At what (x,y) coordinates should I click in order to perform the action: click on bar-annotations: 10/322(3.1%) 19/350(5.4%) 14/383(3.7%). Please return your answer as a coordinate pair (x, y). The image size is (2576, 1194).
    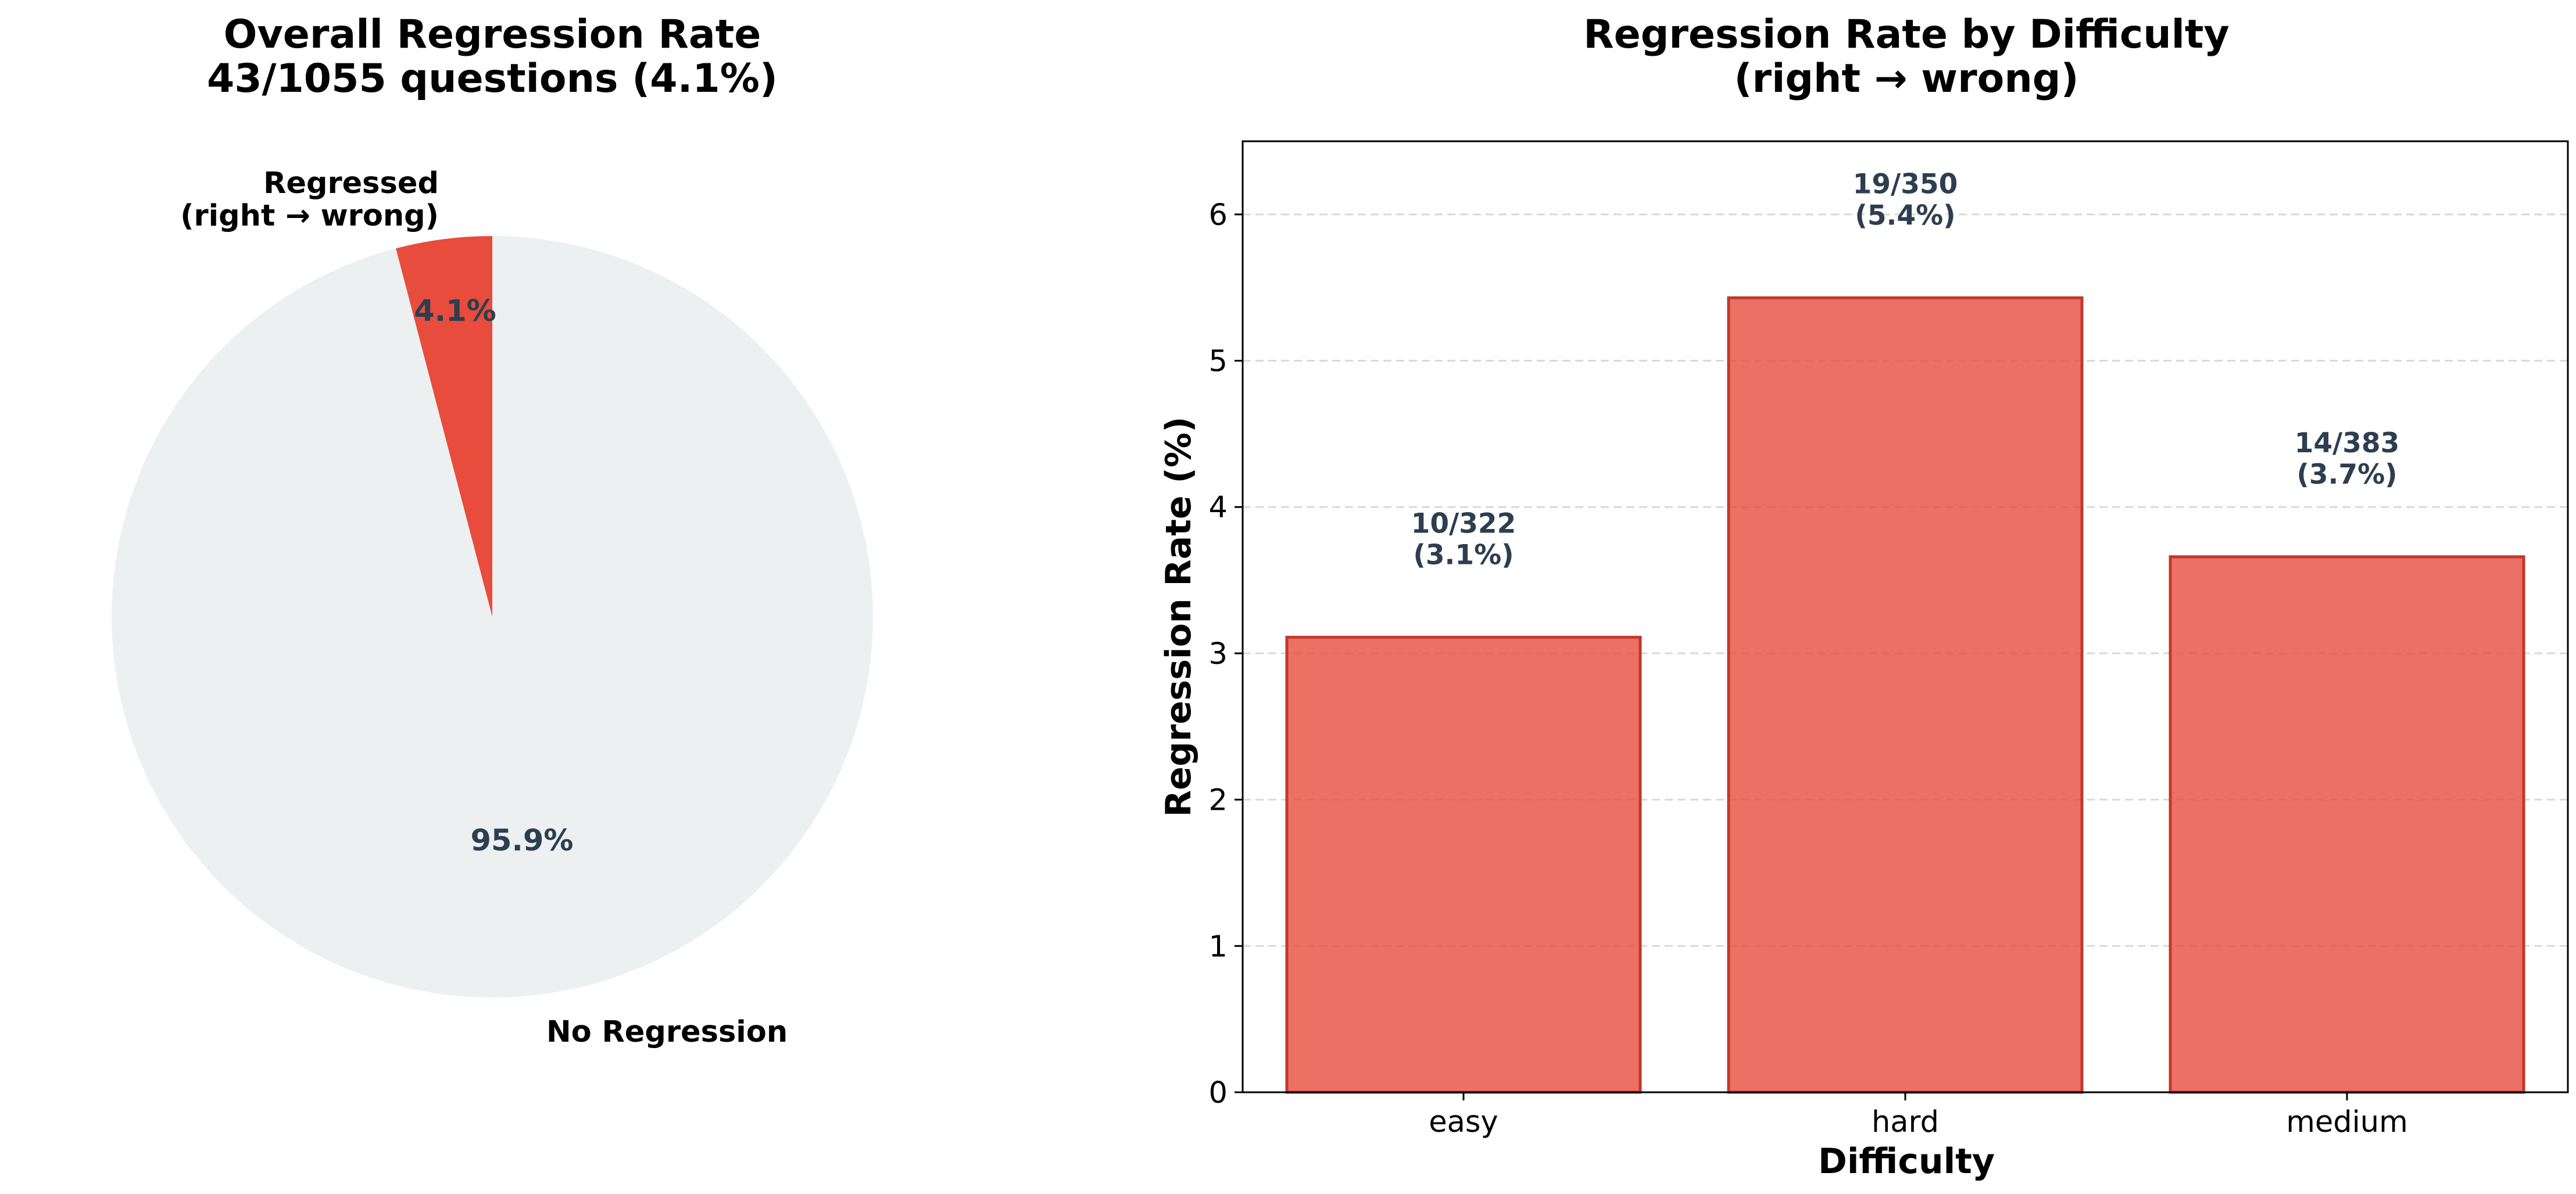
    Looking at the image, I should click on (1905, 369).